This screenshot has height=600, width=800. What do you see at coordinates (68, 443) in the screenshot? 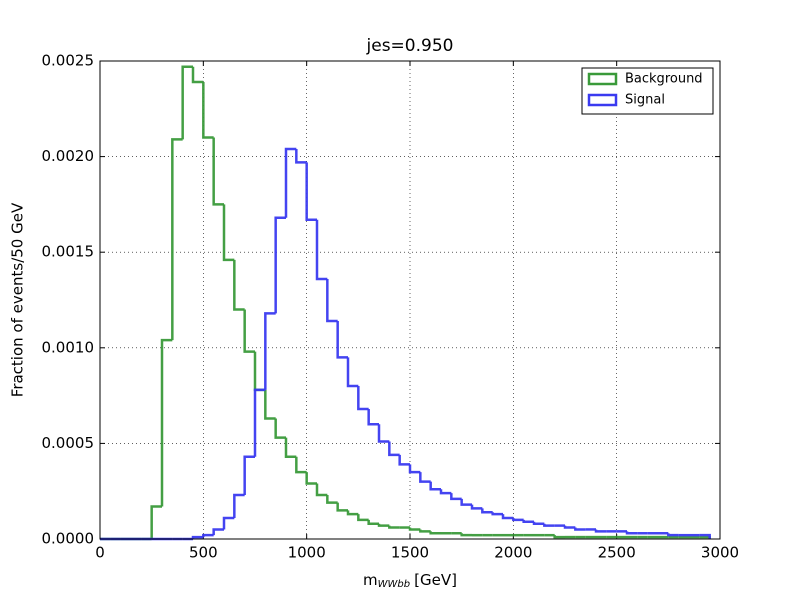
I see `y-tick-label: 0.0005` at bounding box center [68, 443].